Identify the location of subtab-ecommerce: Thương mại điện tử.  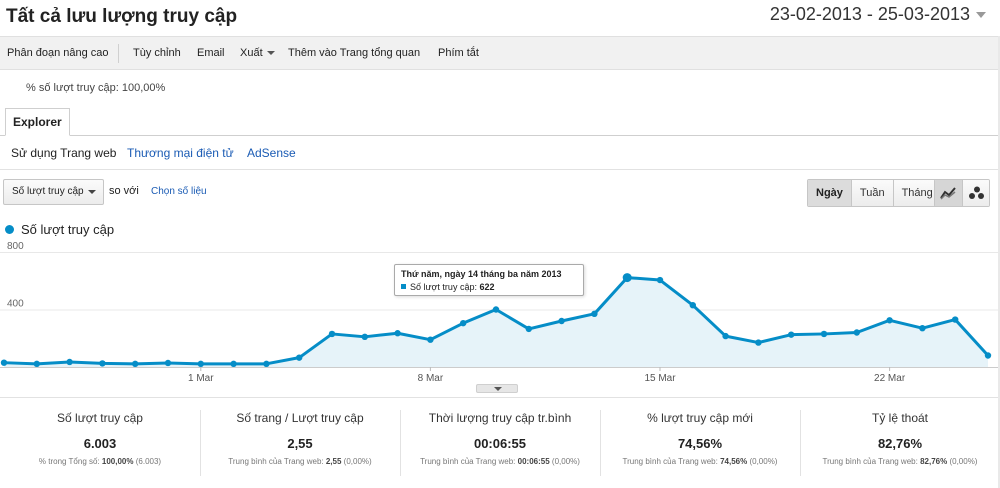
(180, 153).